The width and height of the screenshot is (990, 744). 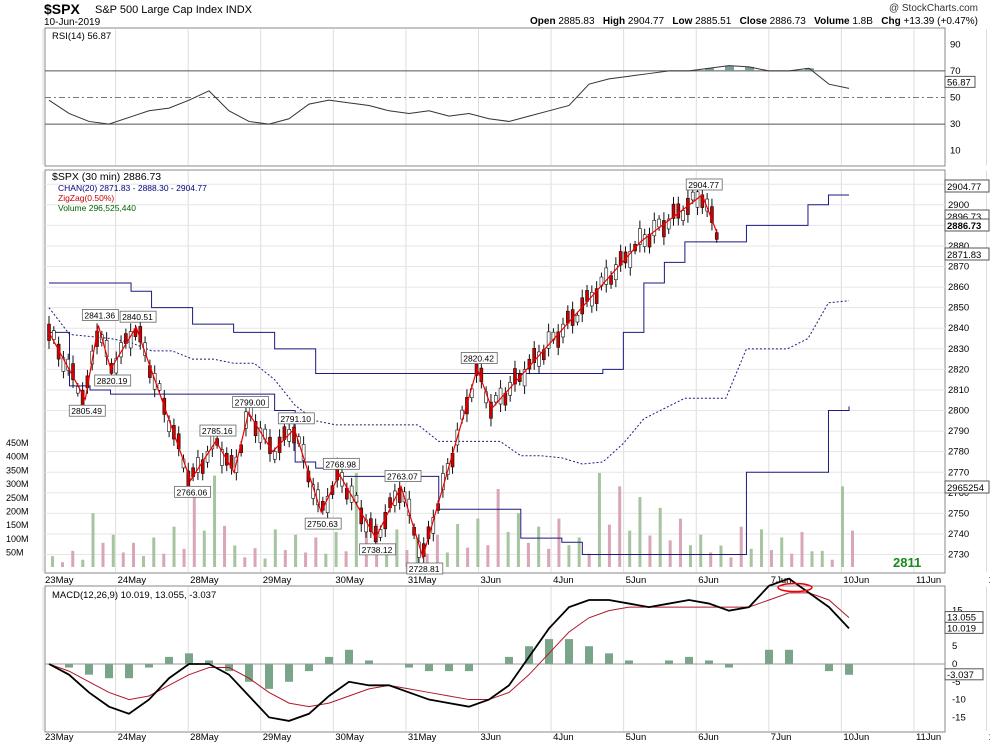 What do you see at coordinates (961, 618) in the screenshot?
I see `macd-tag-text: 13.055` at bounding box center [961, 618].